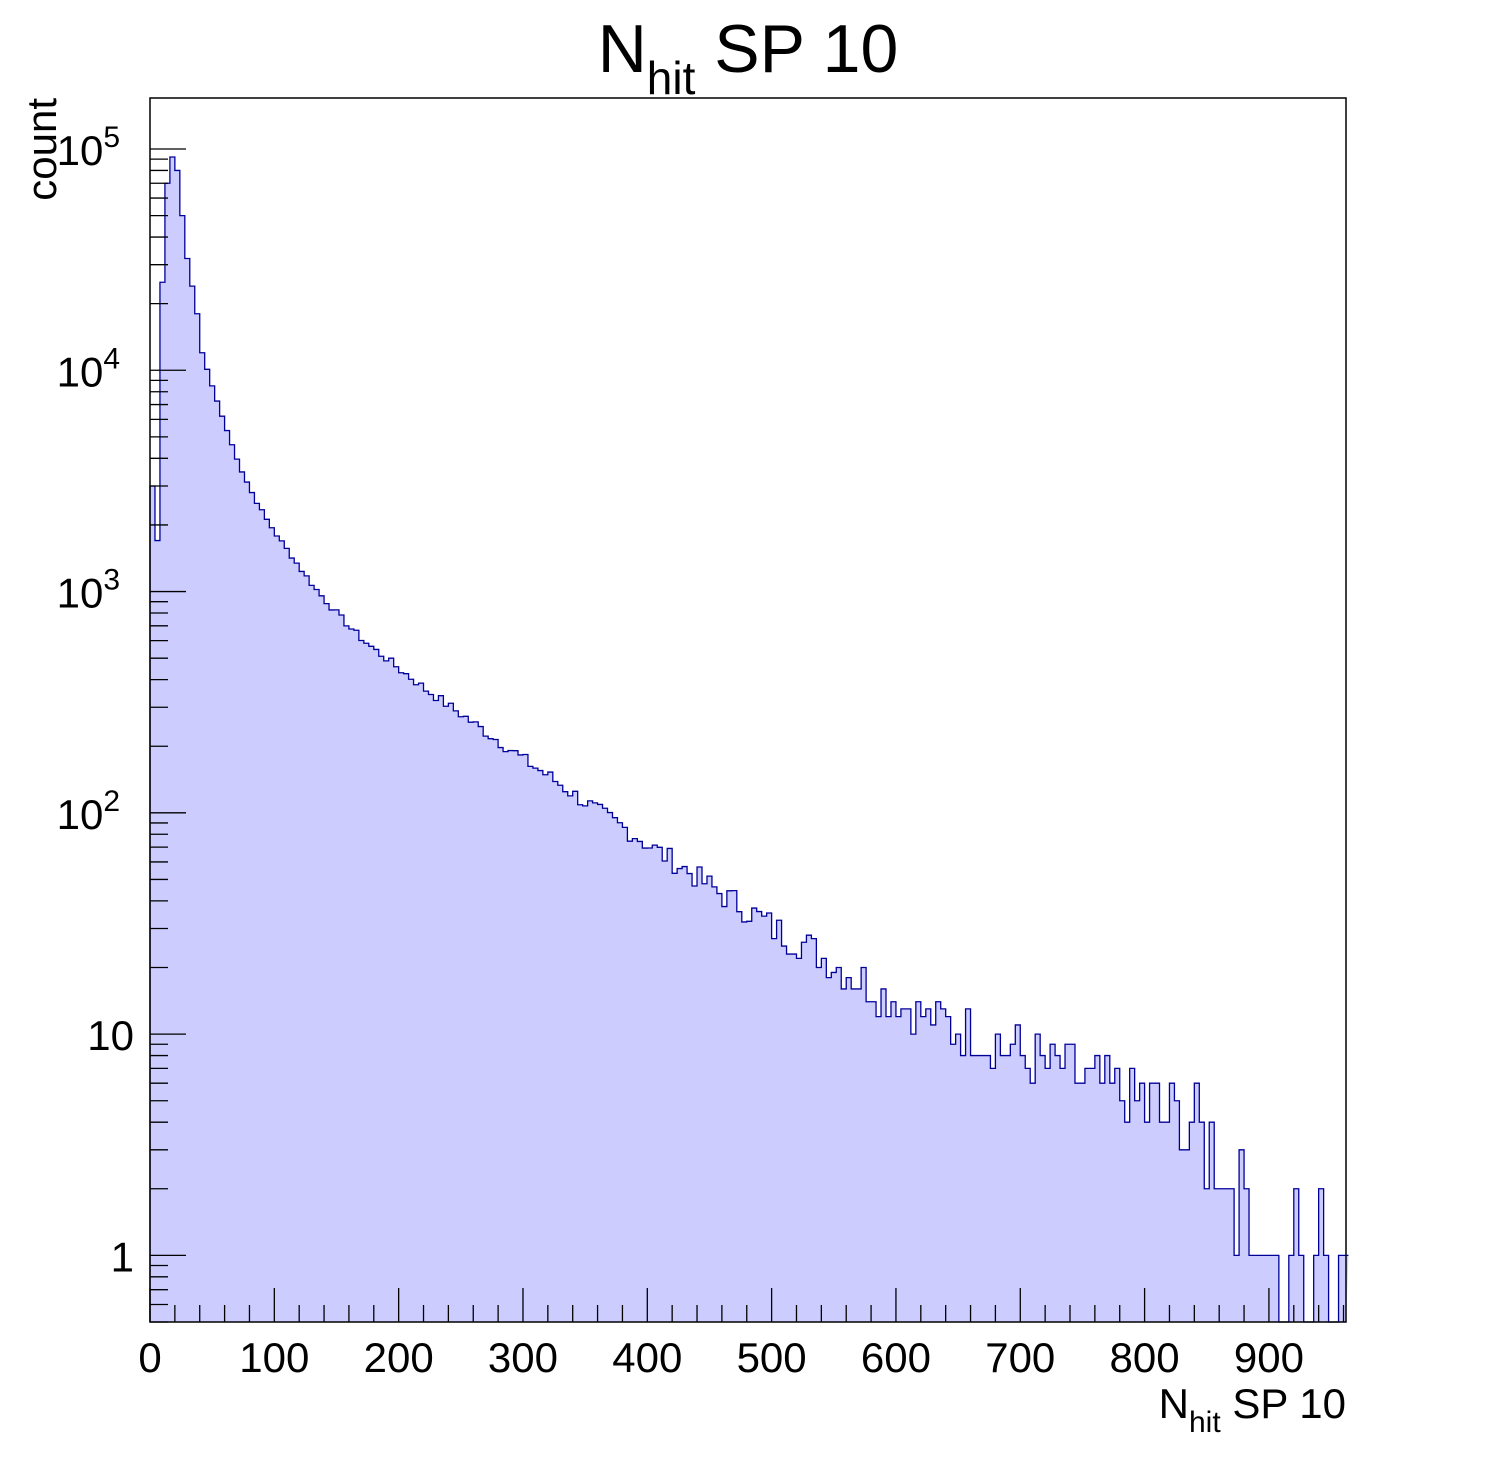 The width and height of the screenshot is (1496, 1477). Describe the element at coordinates (149, 1357) in the screenshot. I see `x-tick-label: 0` at that location.